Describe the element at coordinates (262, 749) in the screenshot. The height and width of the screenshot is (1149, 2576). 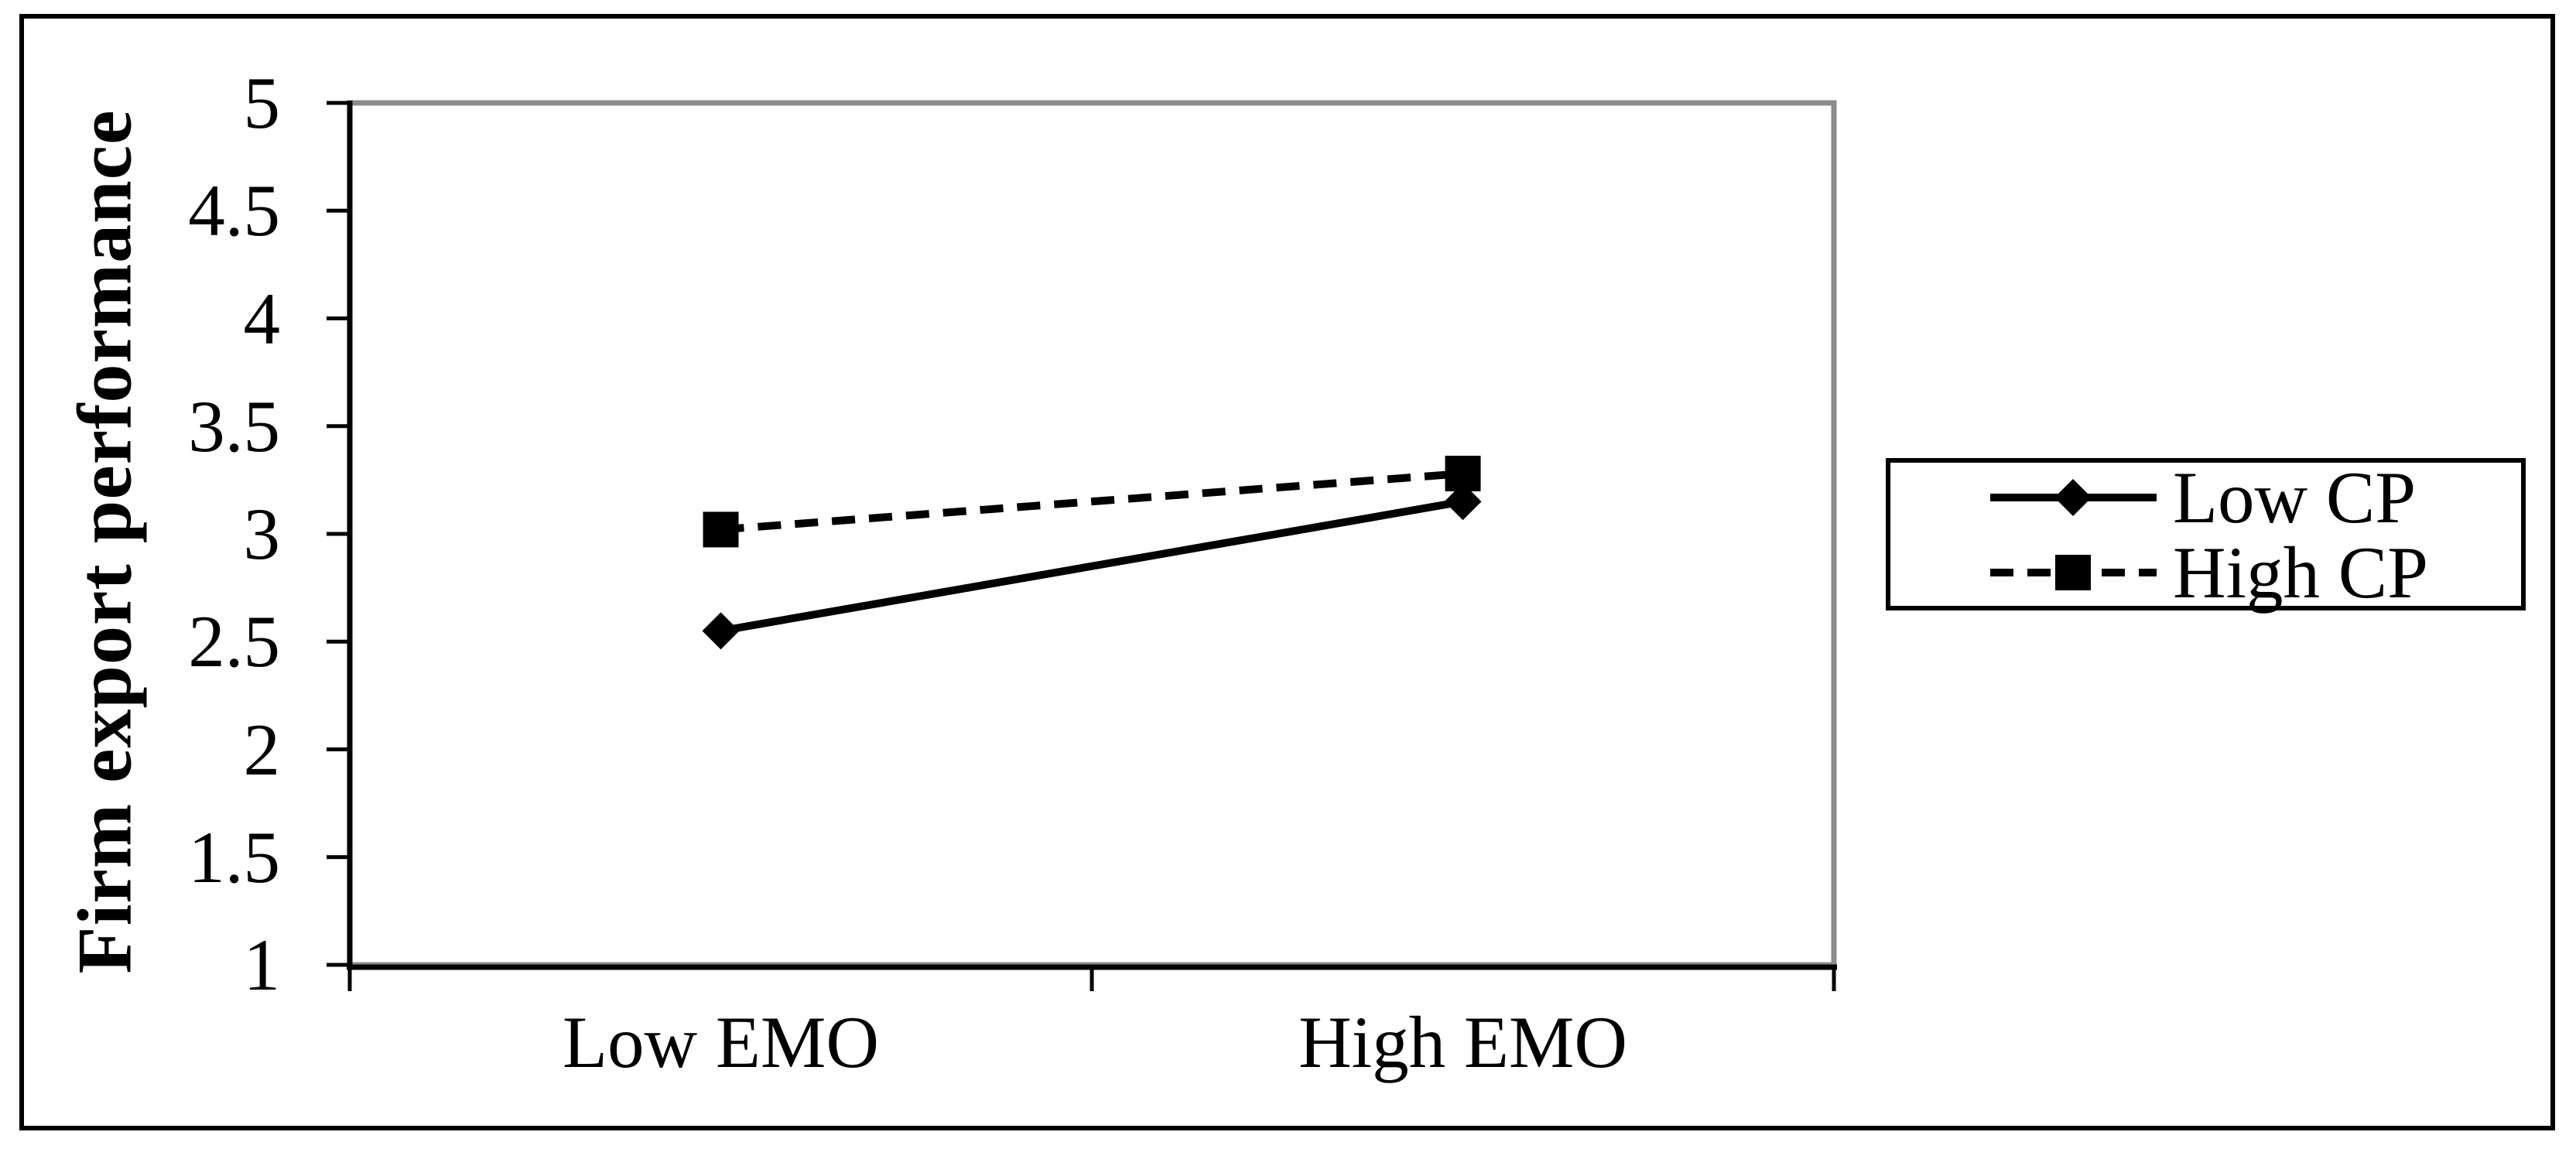
I see `y-axis-tick-label: 2` at that location.